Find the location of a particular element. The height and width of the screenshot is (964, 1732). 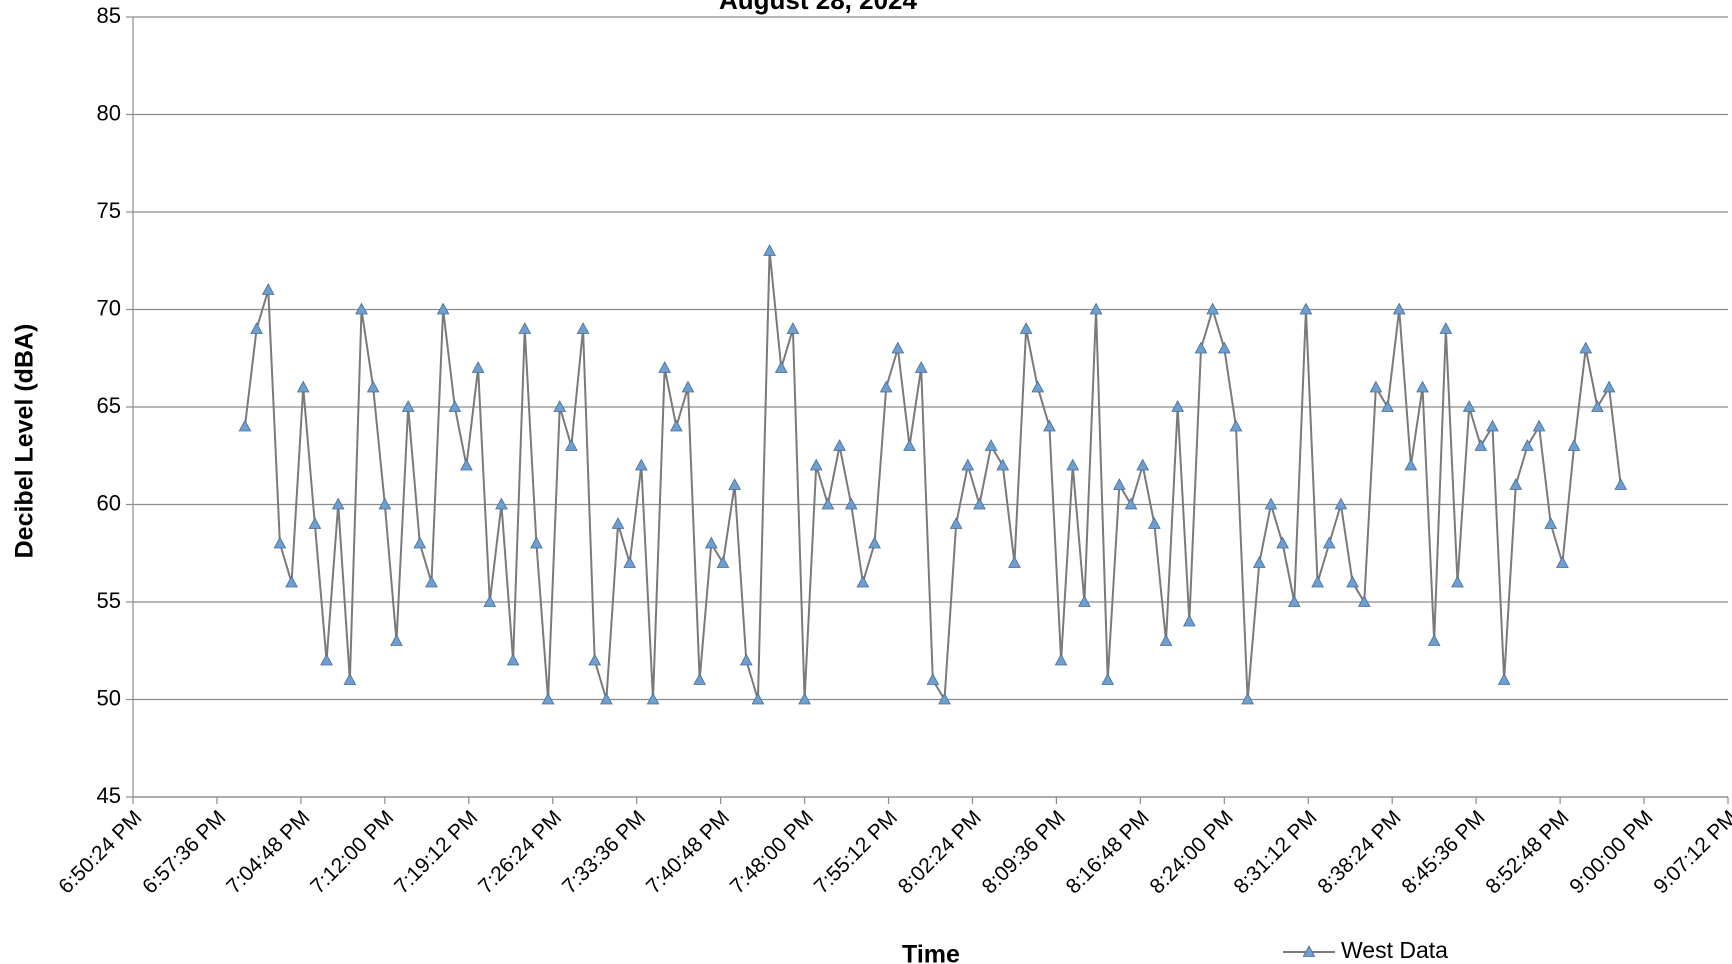

x-tick-label: 8:31:12 PM is located at coordinates (1276, 852).